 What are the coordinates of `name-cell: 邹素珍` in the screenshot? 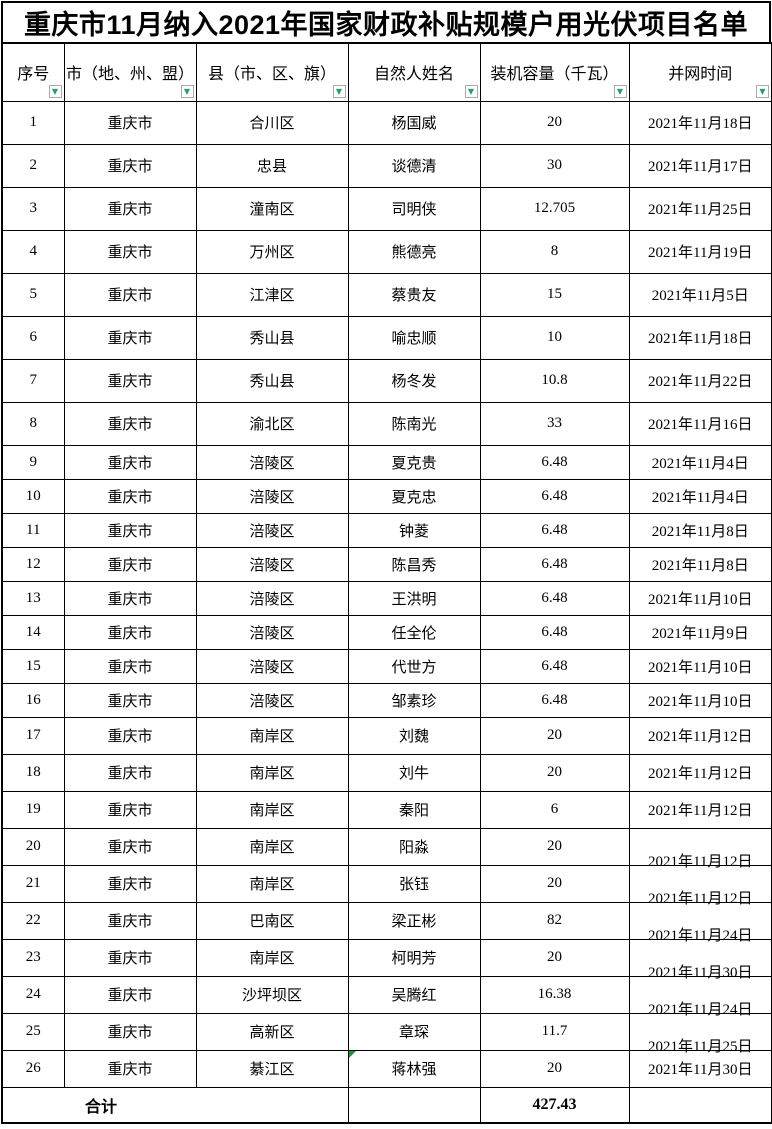 It's located at (414, 700).